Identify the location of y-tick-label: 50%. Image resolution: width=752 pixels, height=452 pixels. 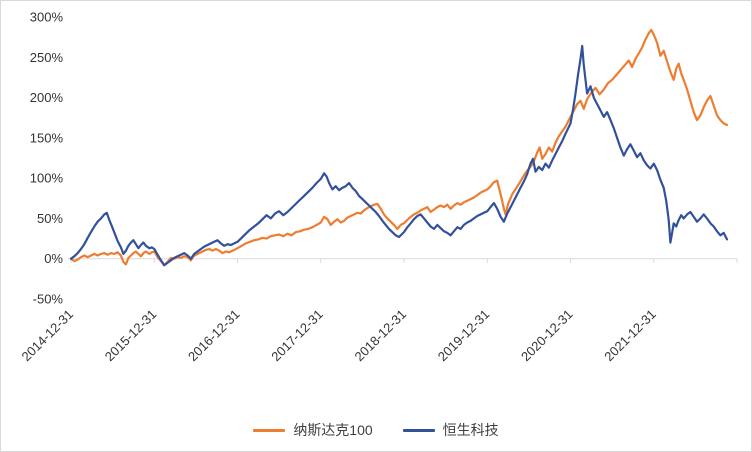
(50, 218).